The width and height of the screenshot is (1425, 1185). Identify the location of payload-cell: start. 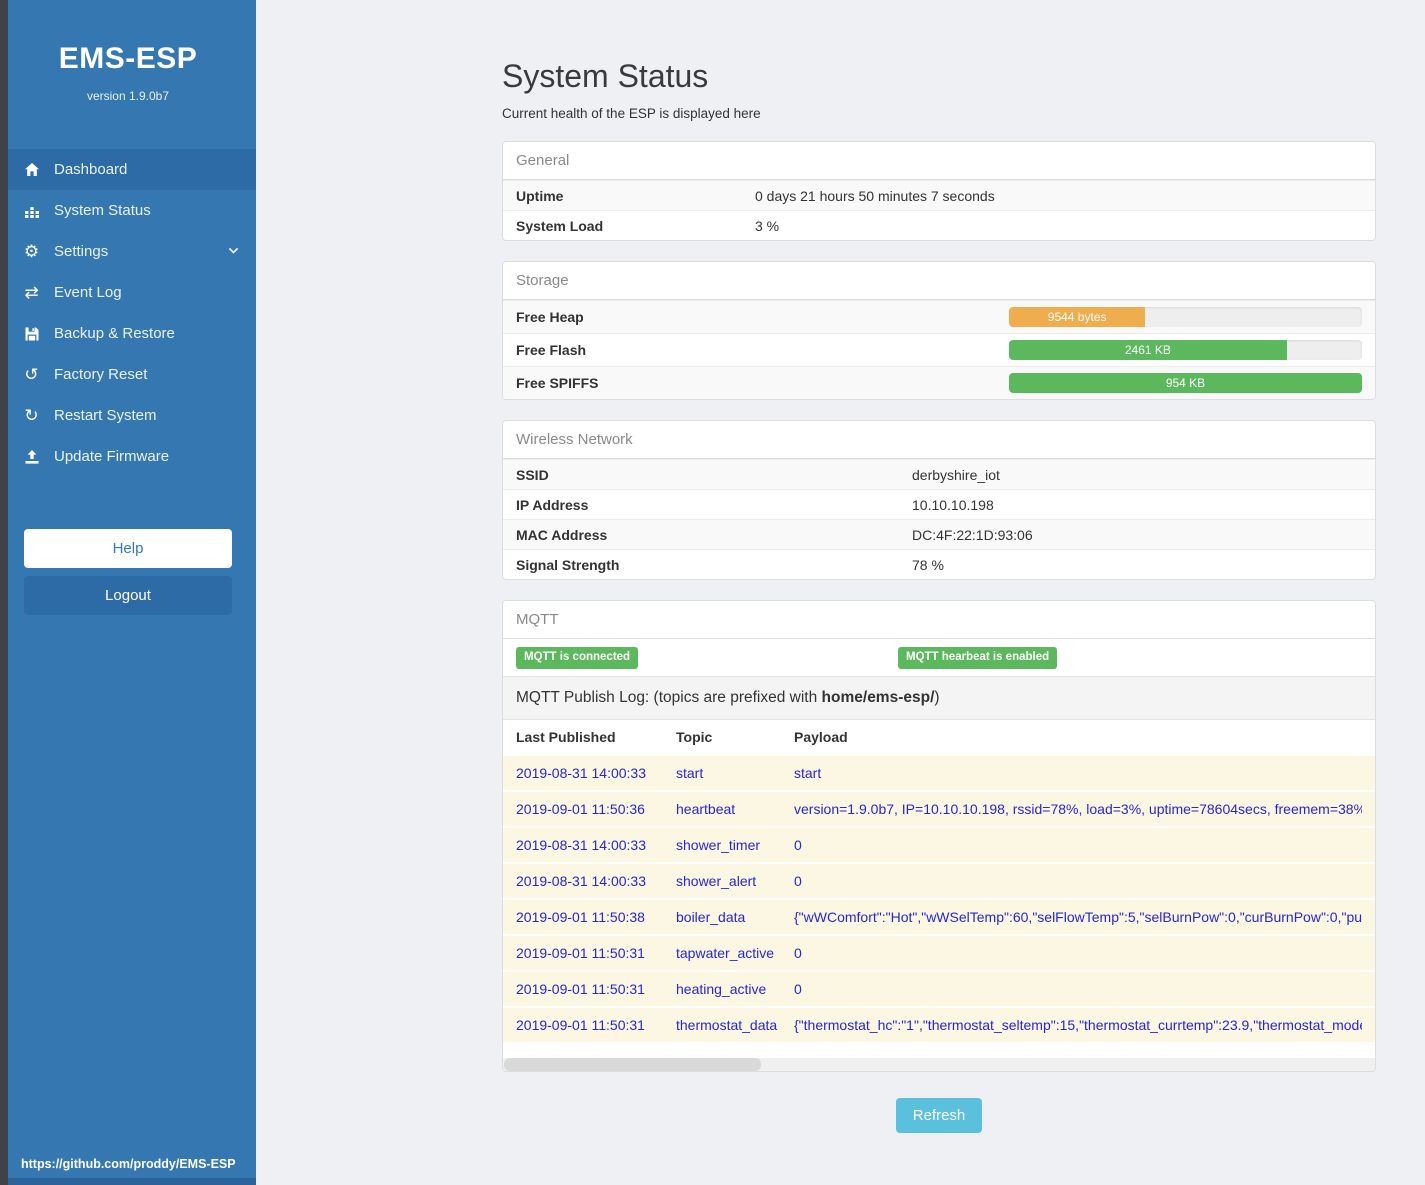
(808, 773).